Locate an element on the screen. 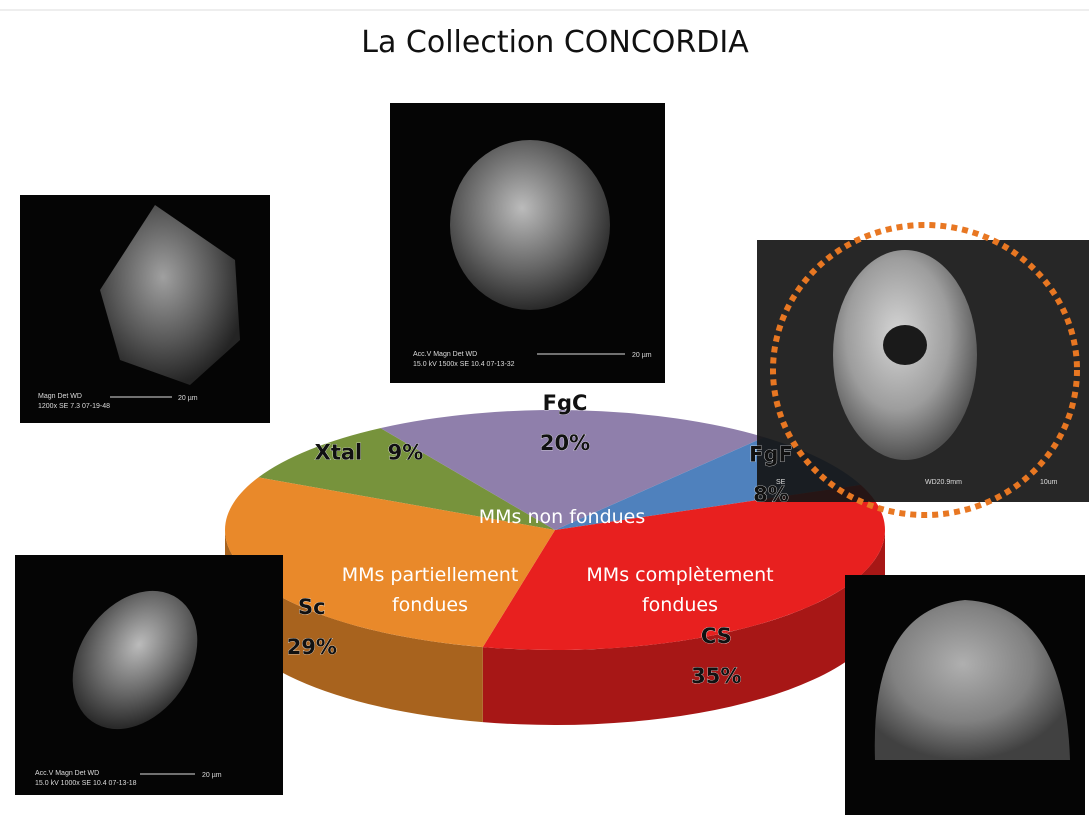 The image size is (1089, 825). slice-label: Xtal 9% is located at coordinates (369, 453).